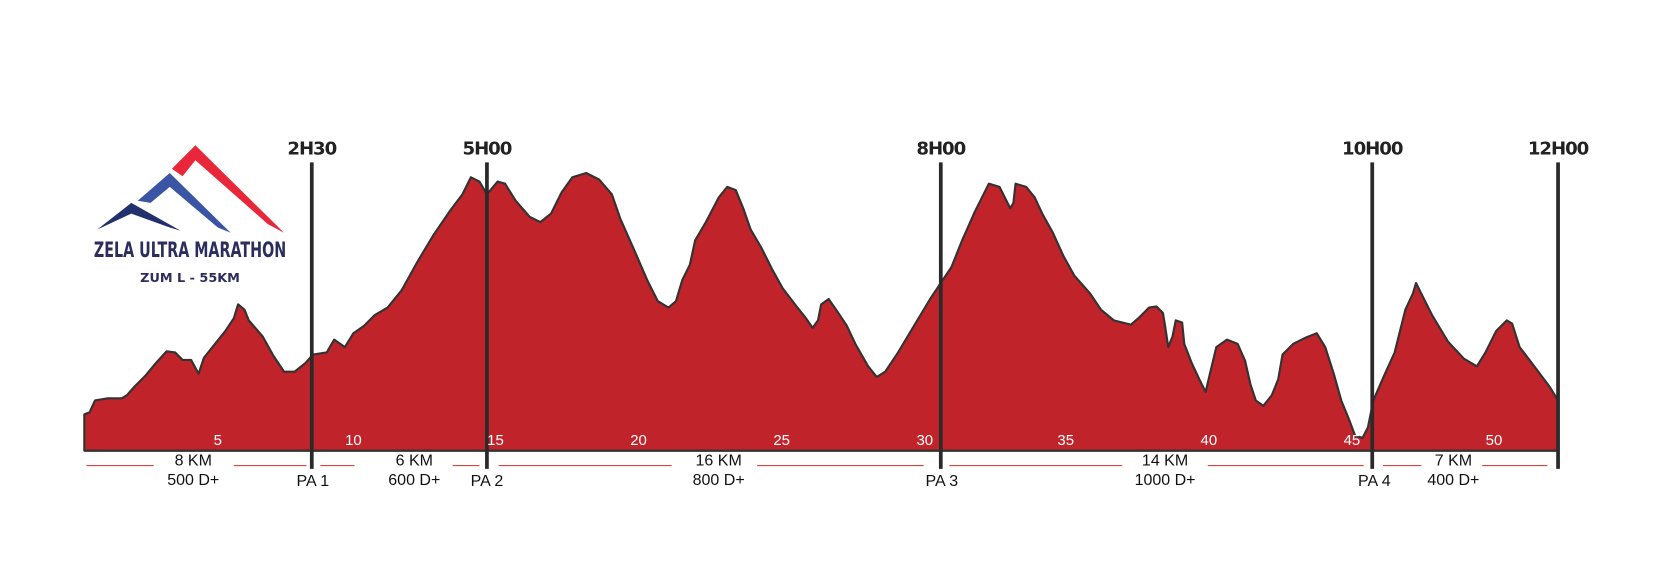  I want to click on km-label: 35, so click(1065, 440).